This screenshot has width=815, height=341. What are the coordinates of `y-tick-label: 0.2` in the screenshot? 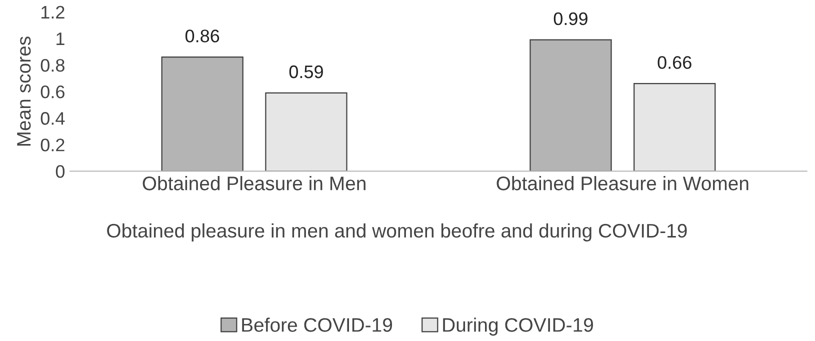 It's located at (52, 145).